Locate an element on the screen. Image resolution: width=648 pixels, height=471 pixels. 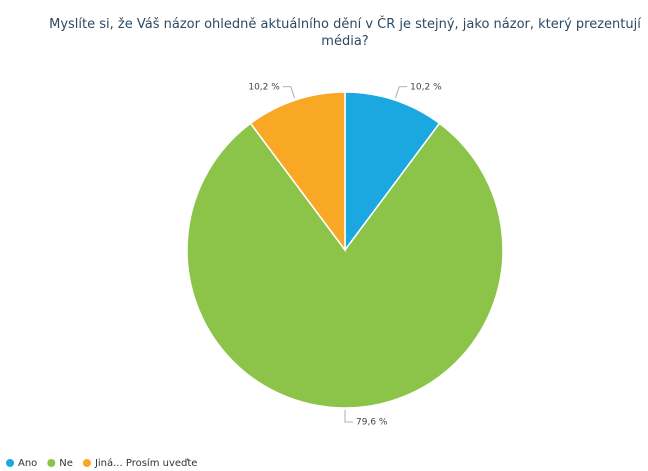
legend-label: Jiná... Prosím uveďte is located at coordinates (146, 463).